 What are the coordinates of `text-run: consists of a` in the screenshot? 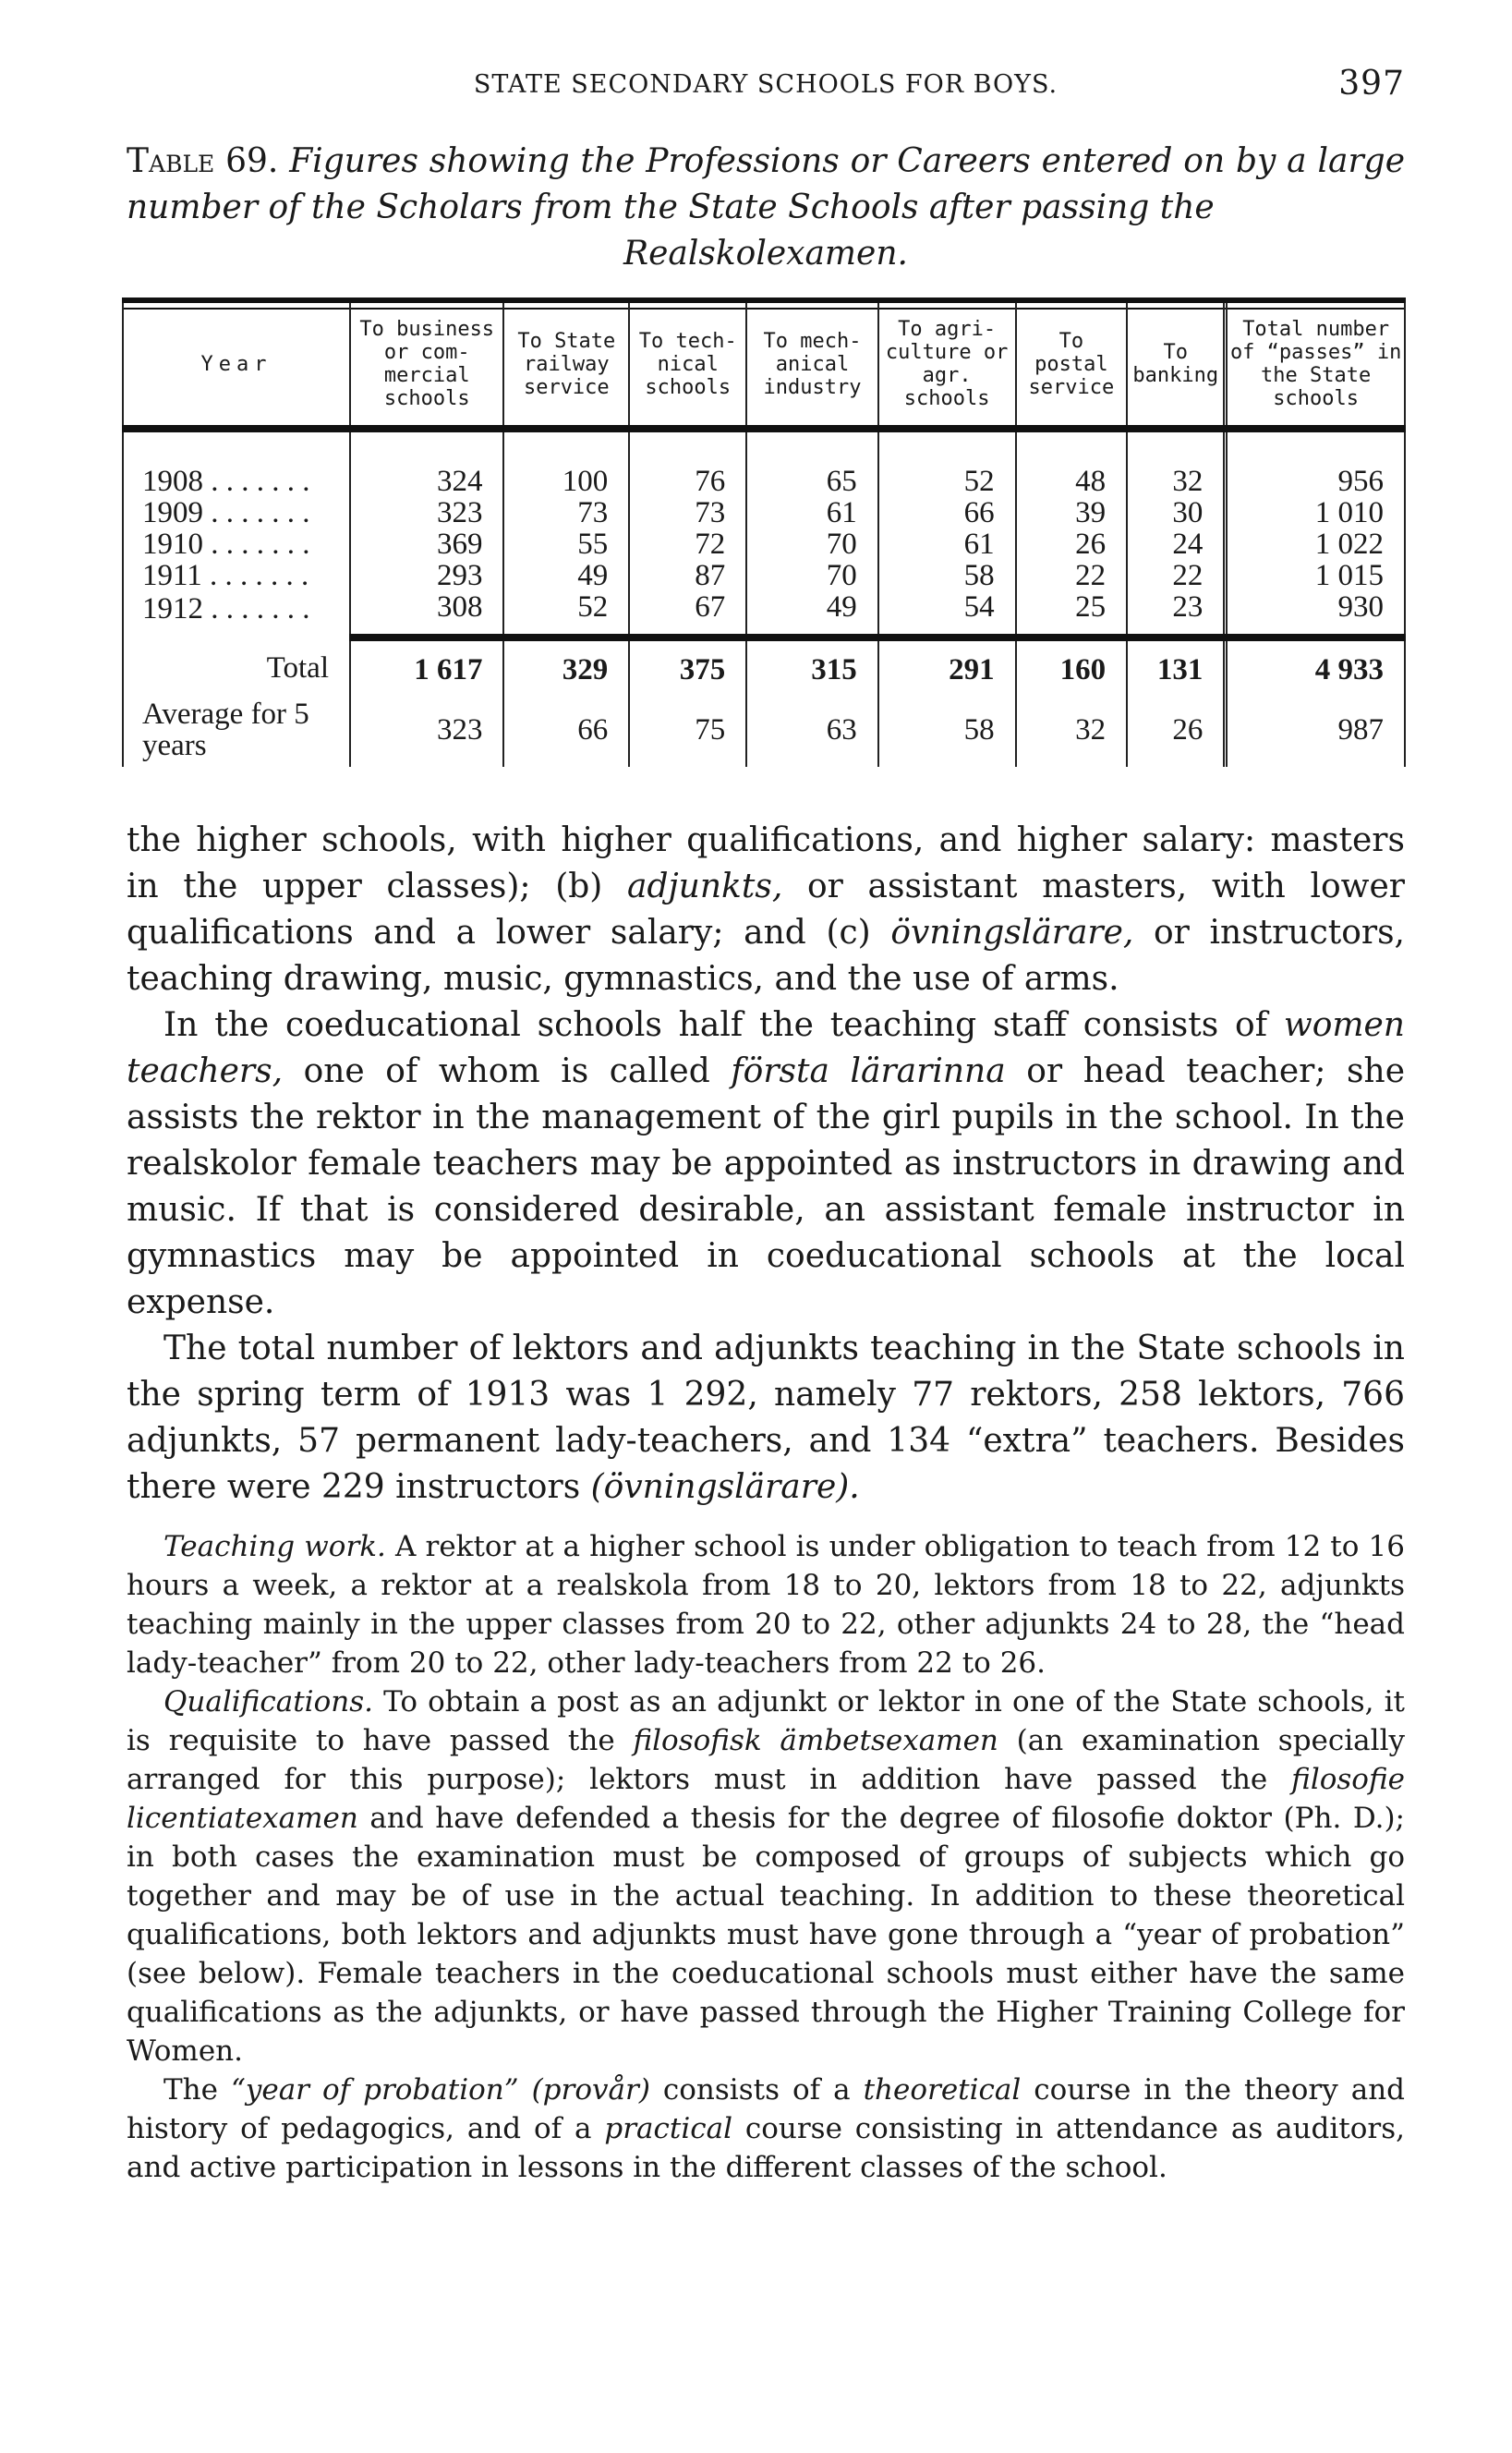 It's located at (756, 2090).